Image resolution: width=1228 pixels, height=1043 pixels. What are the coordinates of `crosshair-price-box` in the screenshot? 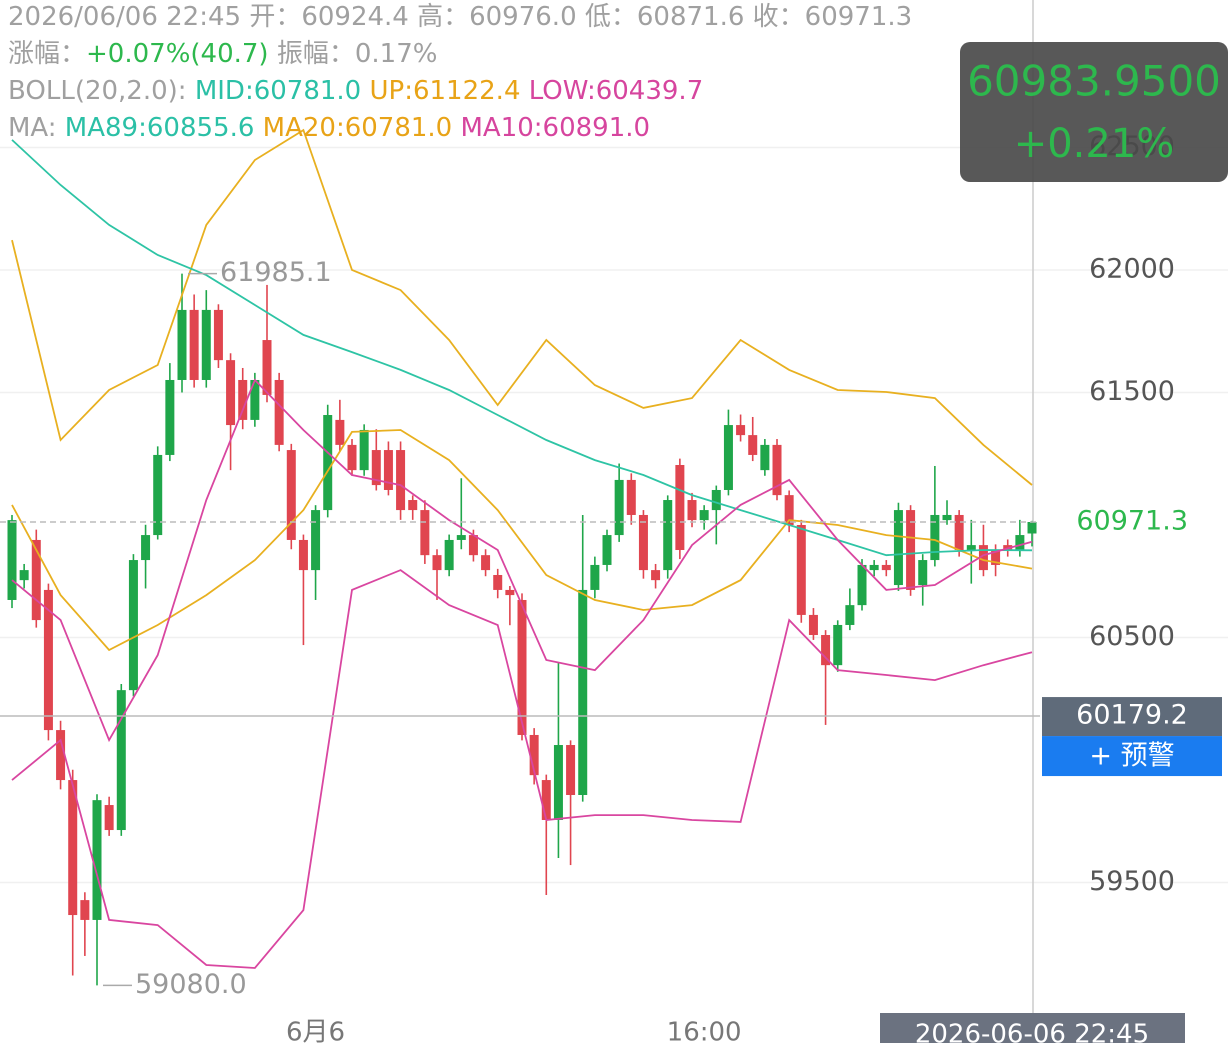 It's located at (1132, 717).